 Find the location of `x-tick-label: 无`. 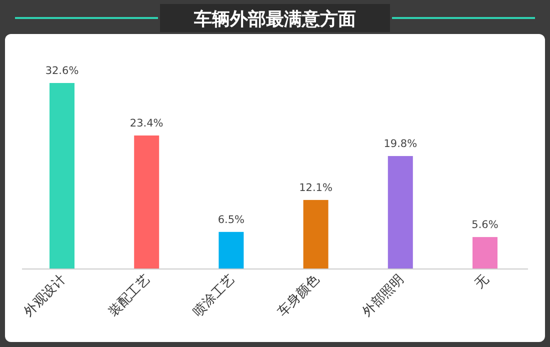

x-tick-label: 无 is located at coordinates (482, 282).